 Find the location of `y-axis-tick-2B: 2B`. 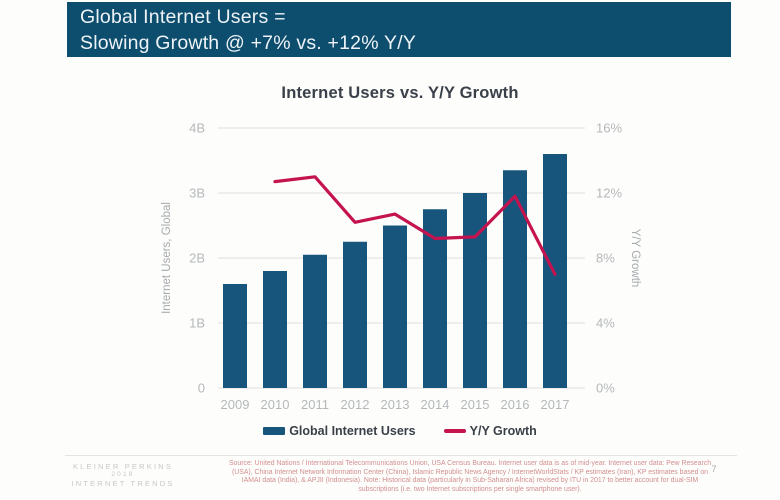

y-axis-tick-2B: 2B is located at coordinates (197, 258).